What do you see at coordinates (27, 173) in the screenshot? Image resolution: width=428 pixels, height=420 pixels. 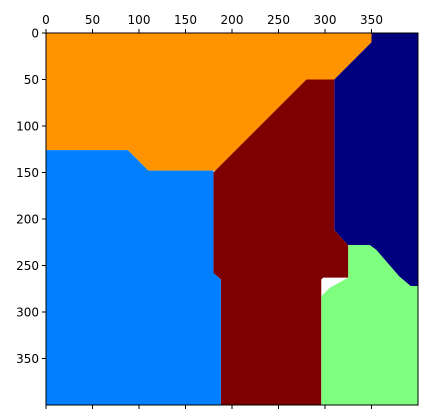 I see `y-tick-label: 150` at bounding box center [27, 173].